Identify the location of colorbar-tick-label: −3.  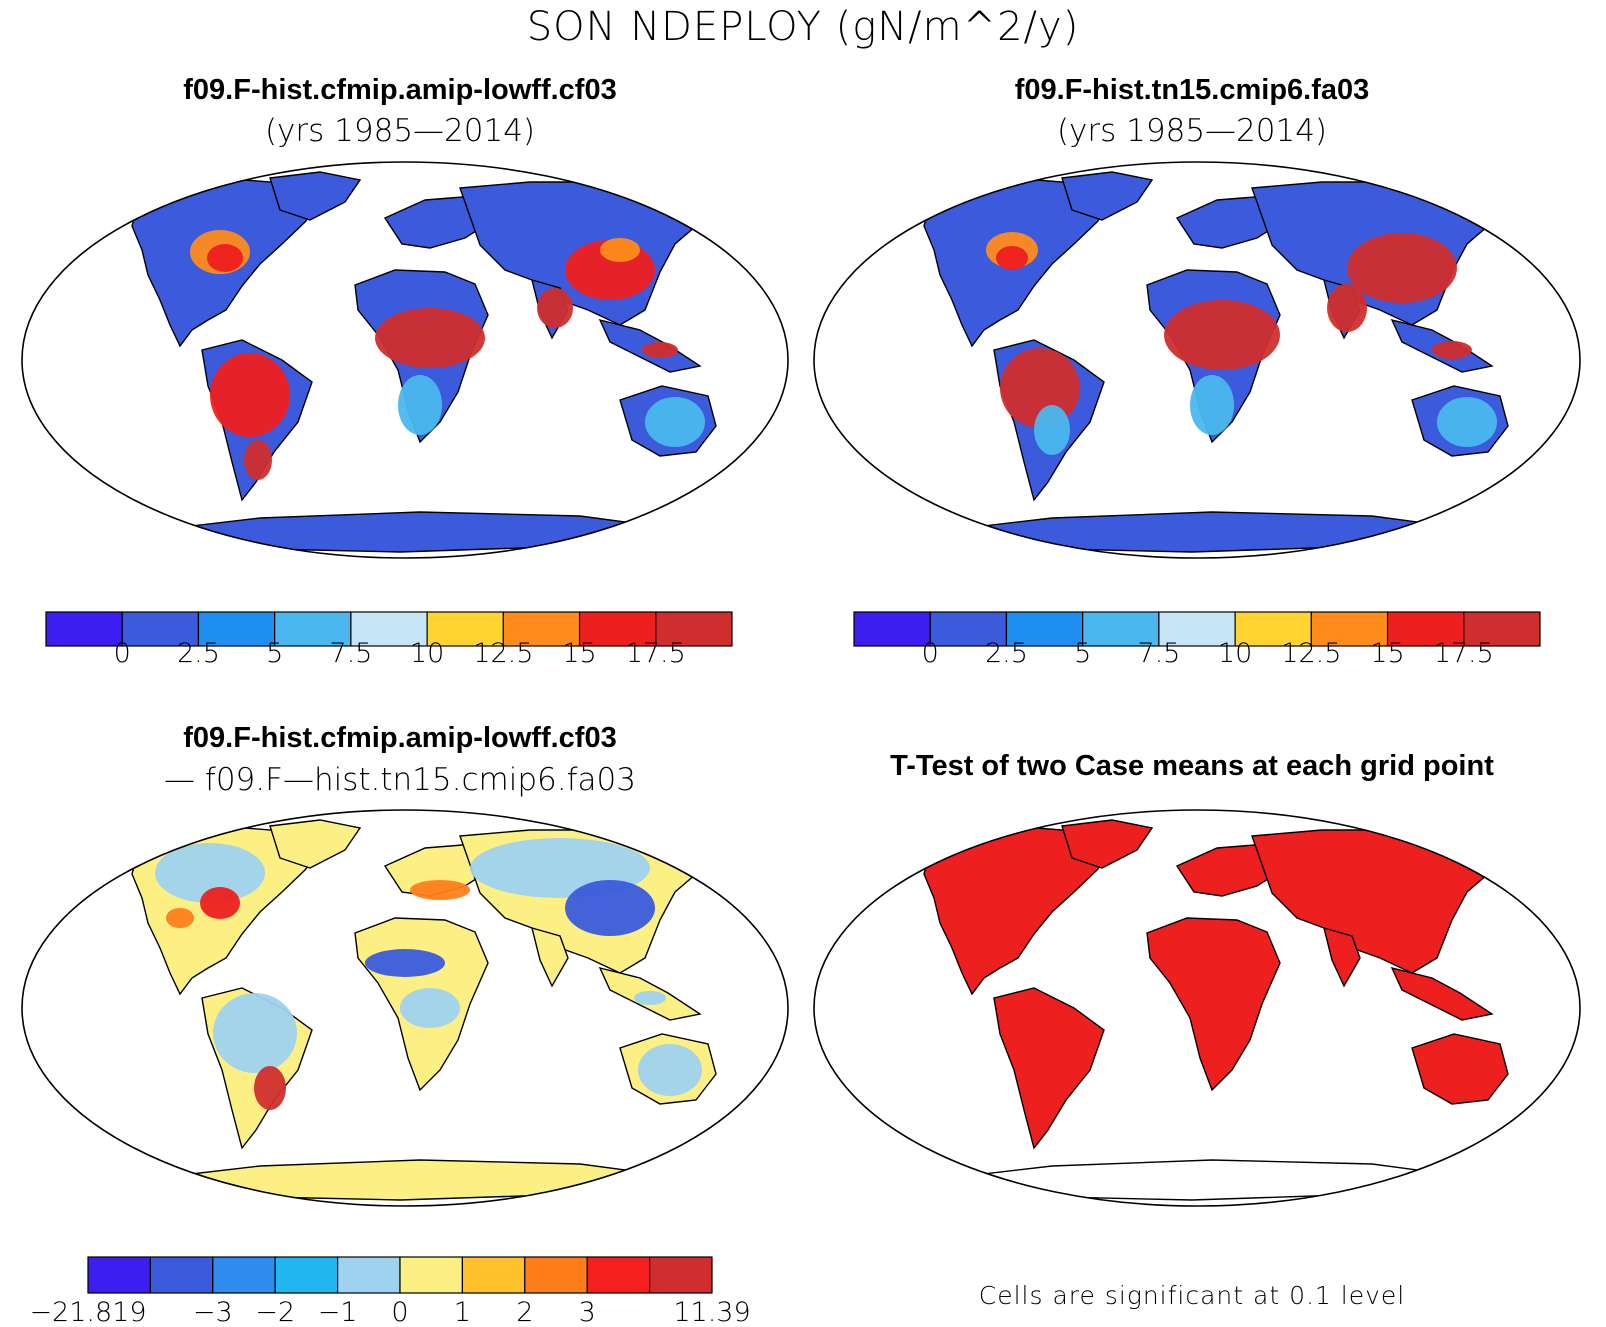
(213, 1312).